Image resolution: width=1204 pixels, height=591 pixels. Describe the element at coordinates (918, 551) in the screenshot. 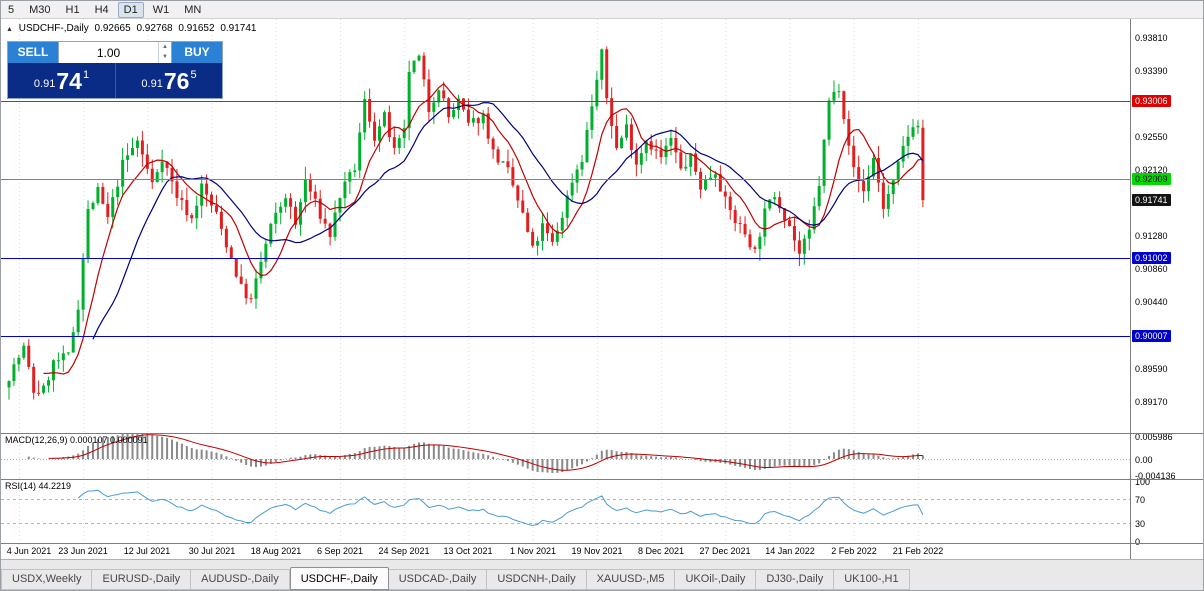

I see `time-axis-label: 21 Feb 2022` at that location.